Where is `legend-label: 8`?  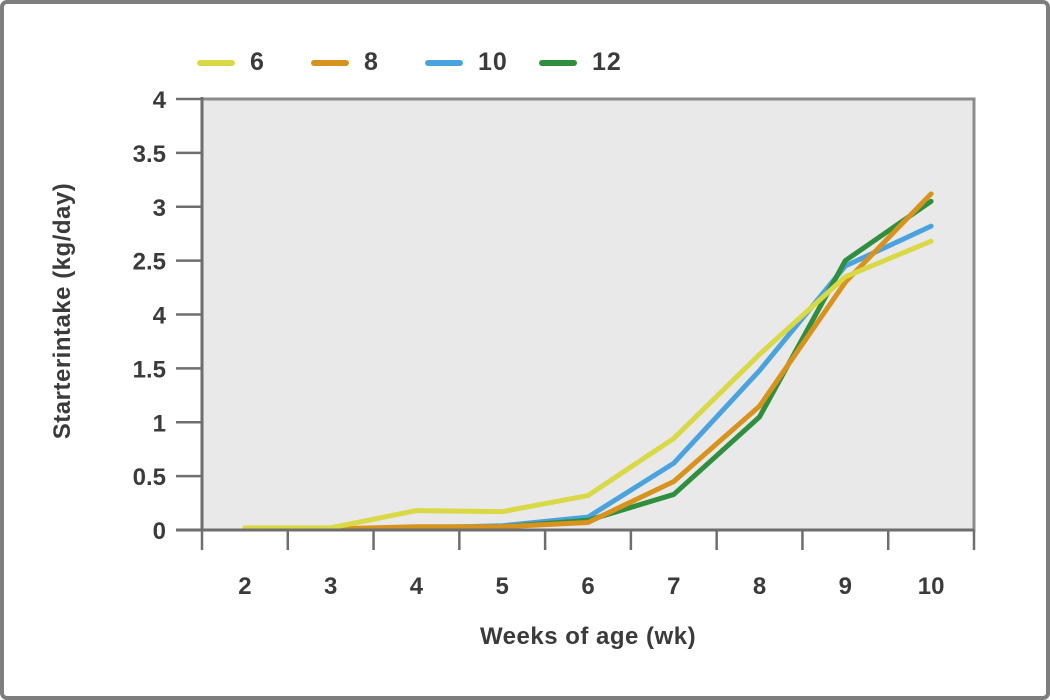 legend-label: 8 is located at coordinates (371, 62).